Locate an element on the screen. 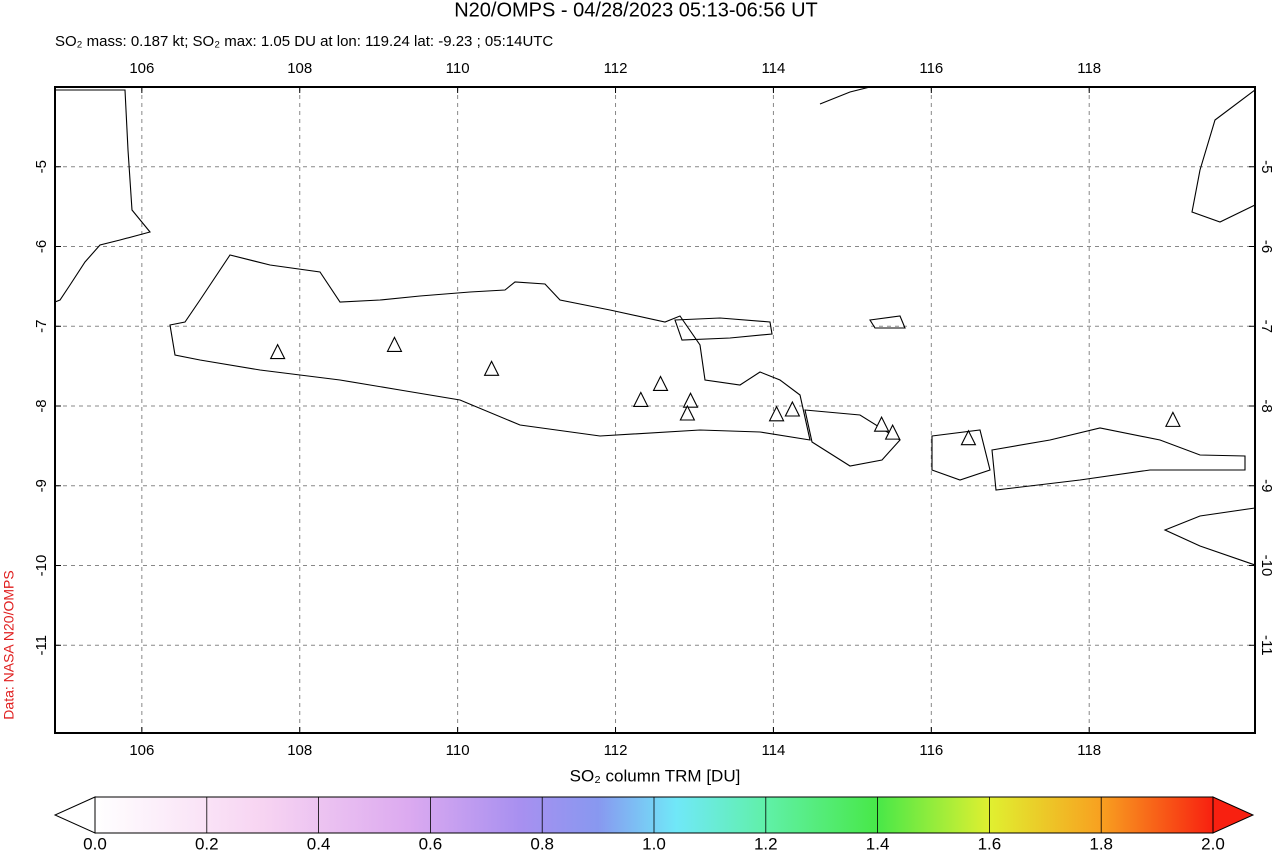  colorbar-tick-label: 1.6 is located at coordinates (990, 843).